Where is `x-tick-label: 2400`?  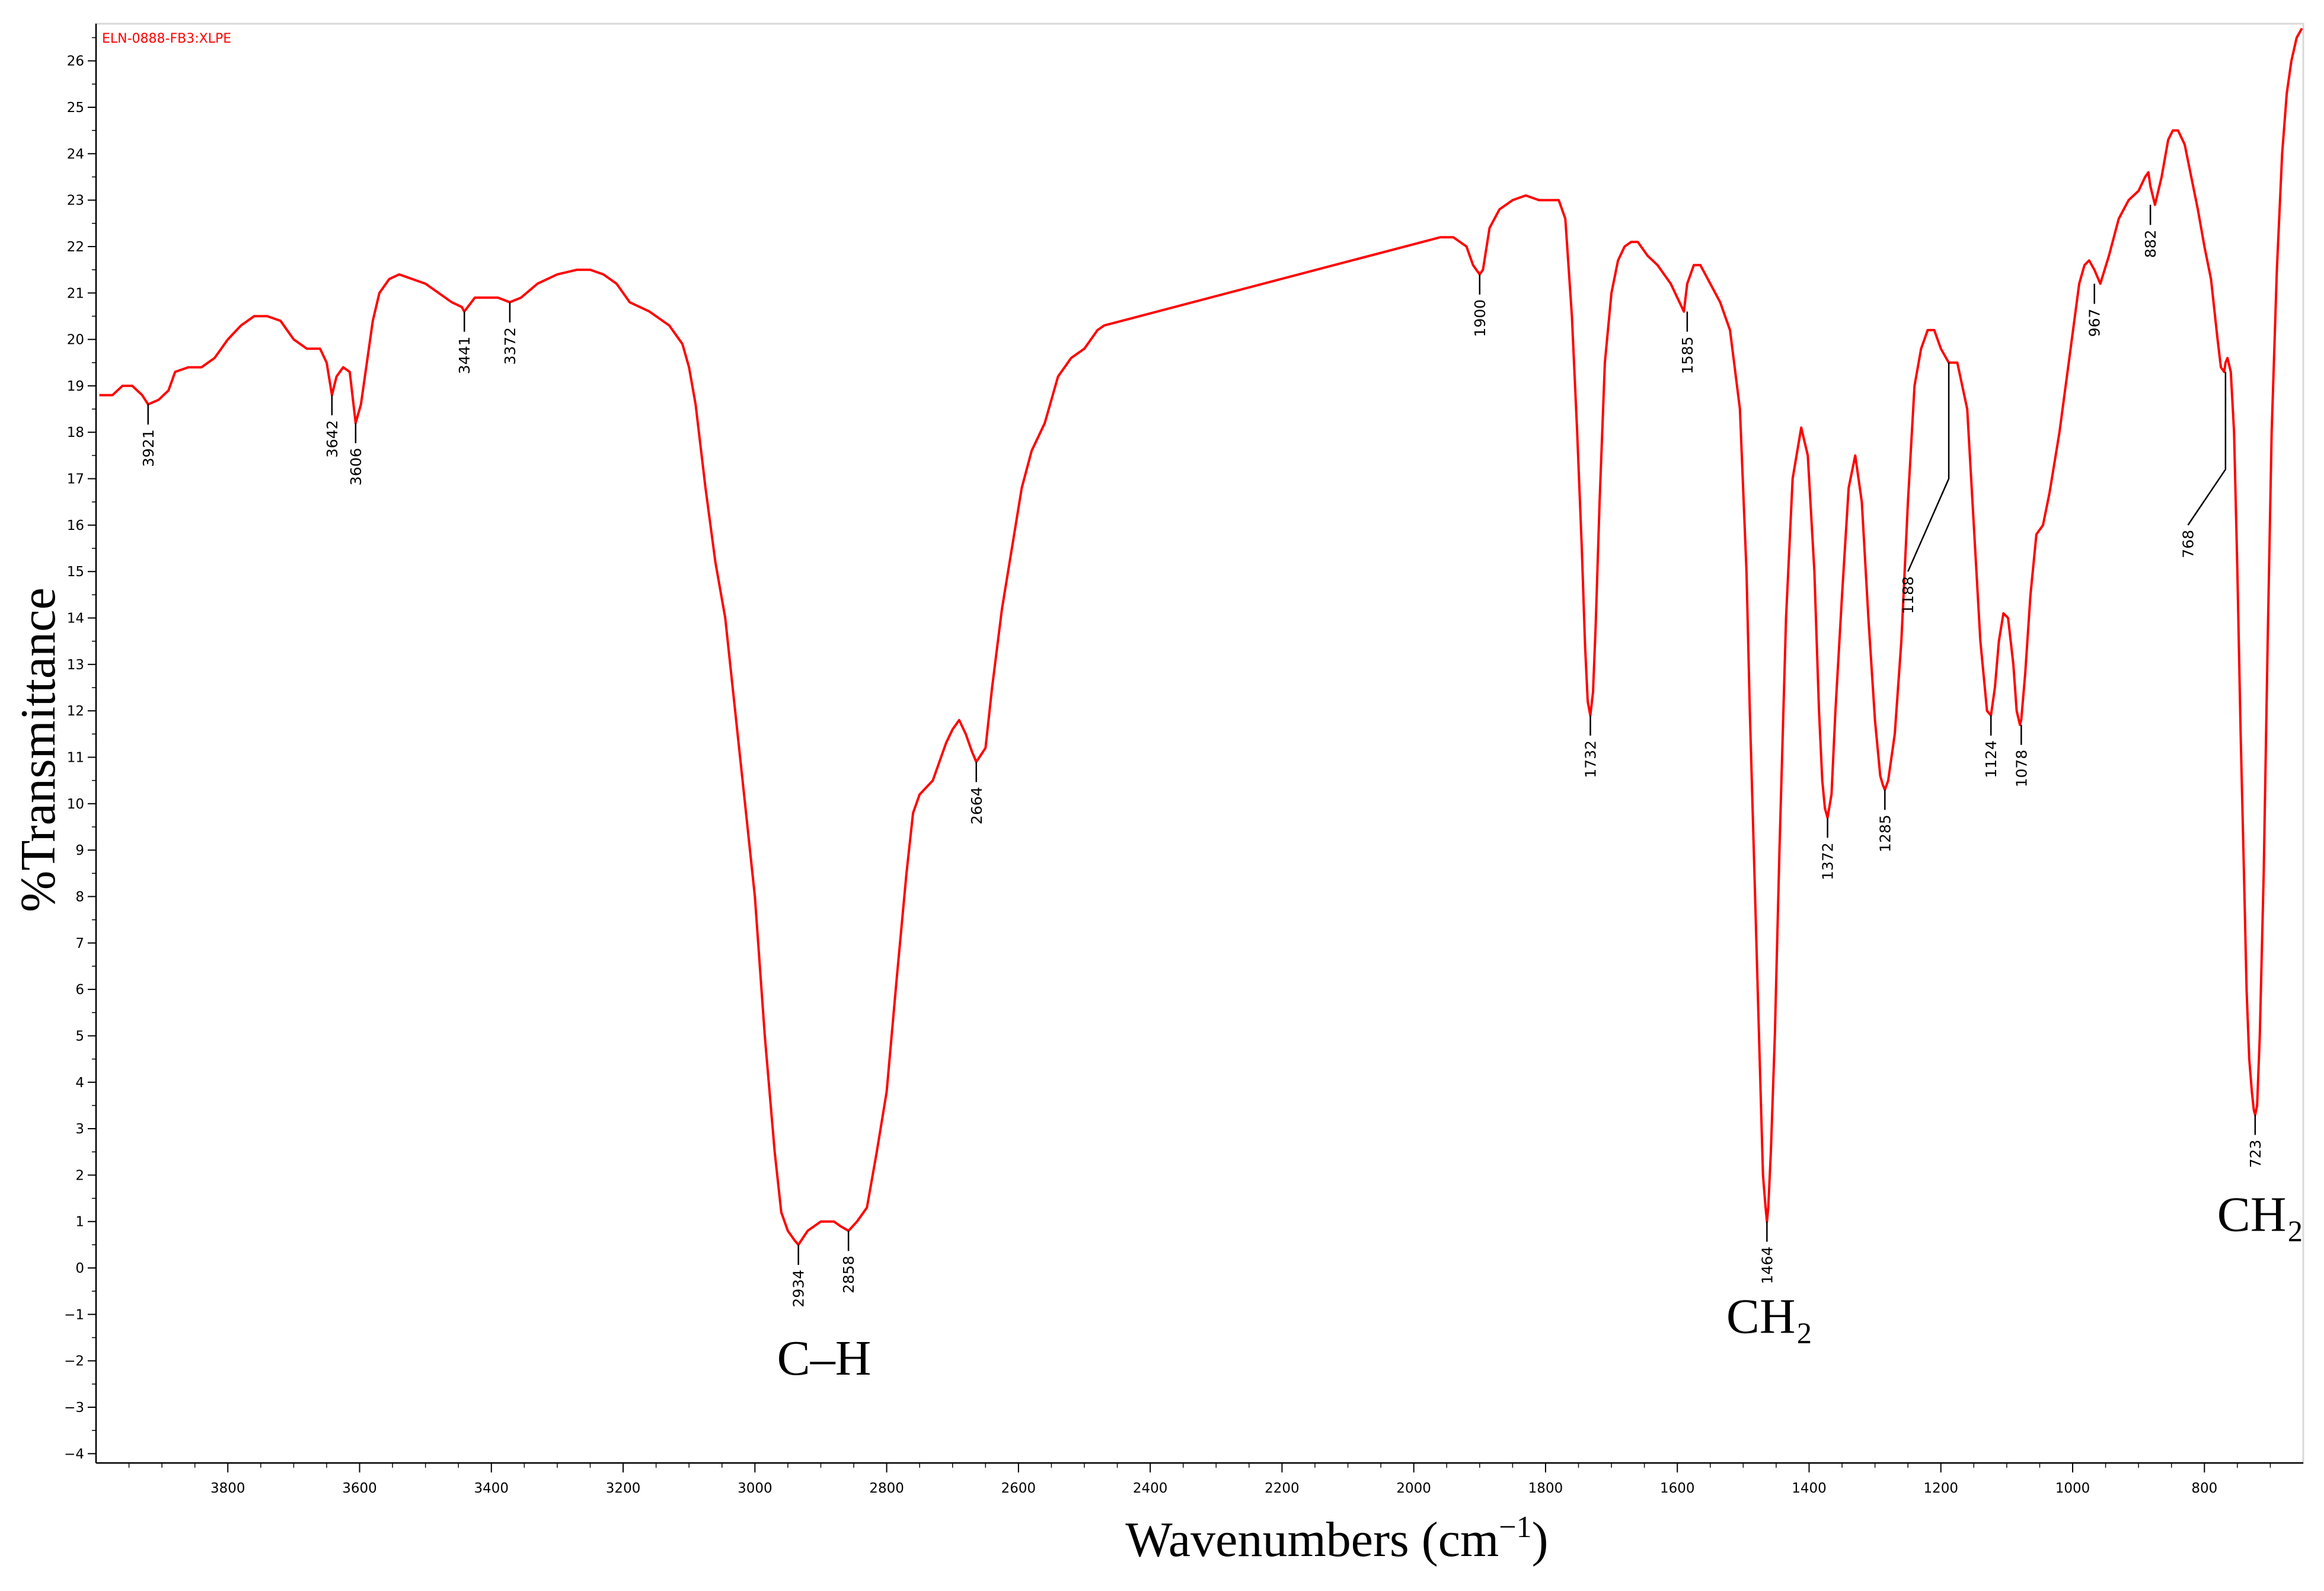 x-tick-label: 2400 is located at coordinates (1150, 1488).